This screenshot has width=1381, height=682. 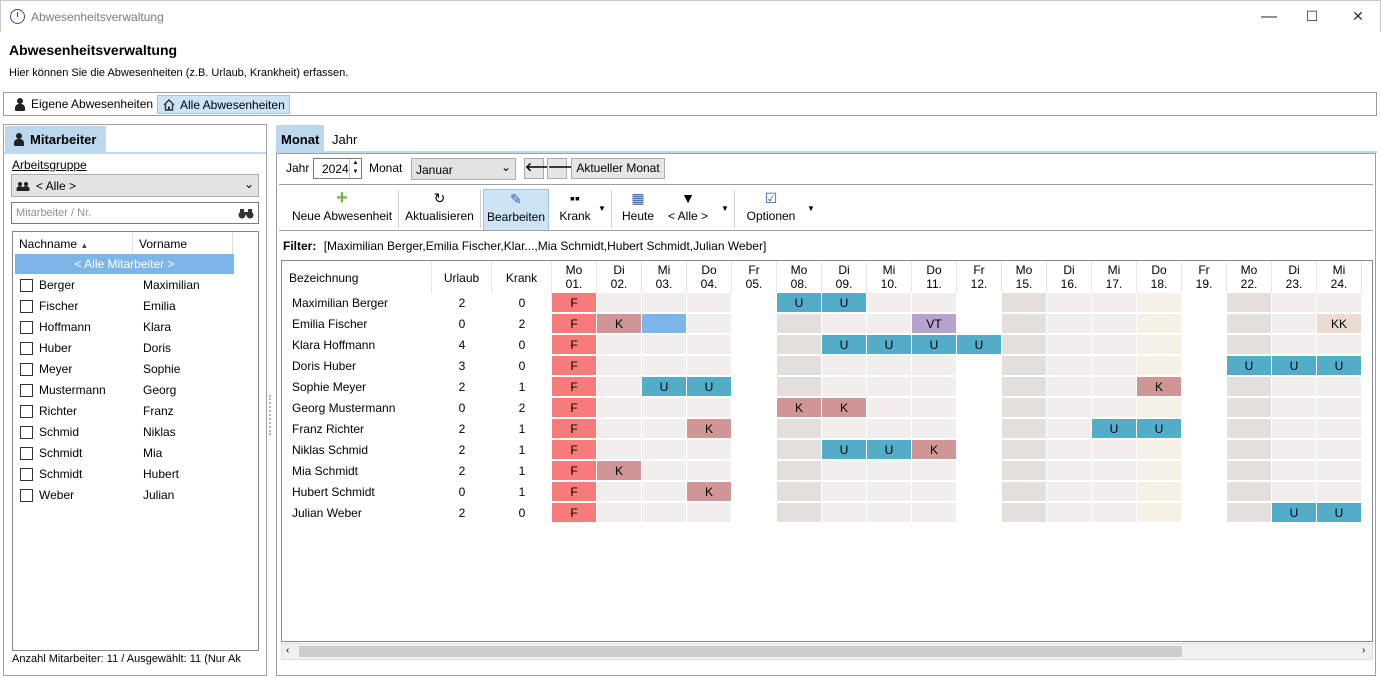 I want to click on employee-row: Schmidt Mia, so click(x=135, y=453).